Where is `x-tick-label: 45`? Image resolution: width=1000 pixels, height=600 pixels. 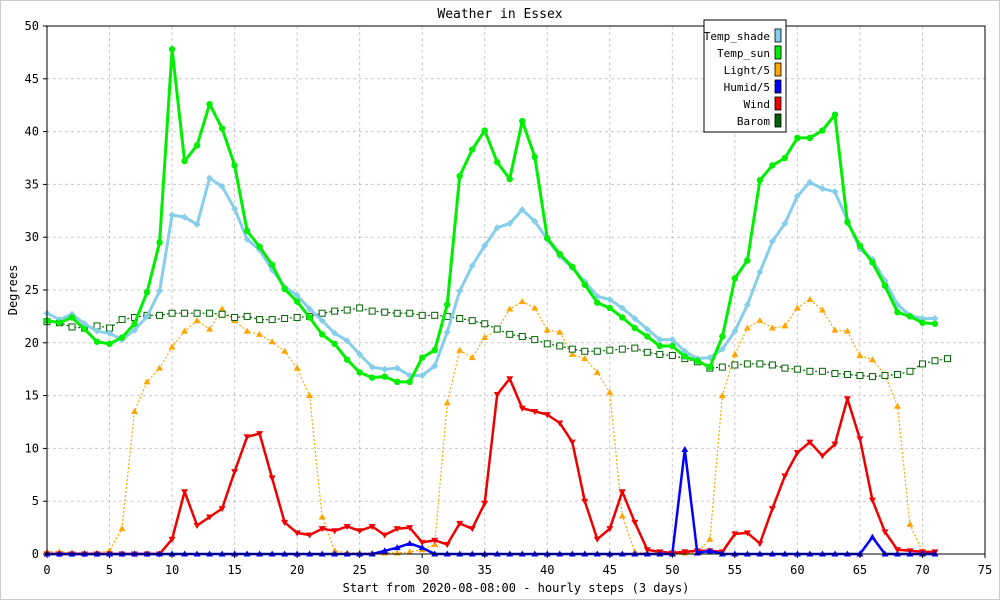
x-tick-label: 45 is located at coordinates (610, 570).